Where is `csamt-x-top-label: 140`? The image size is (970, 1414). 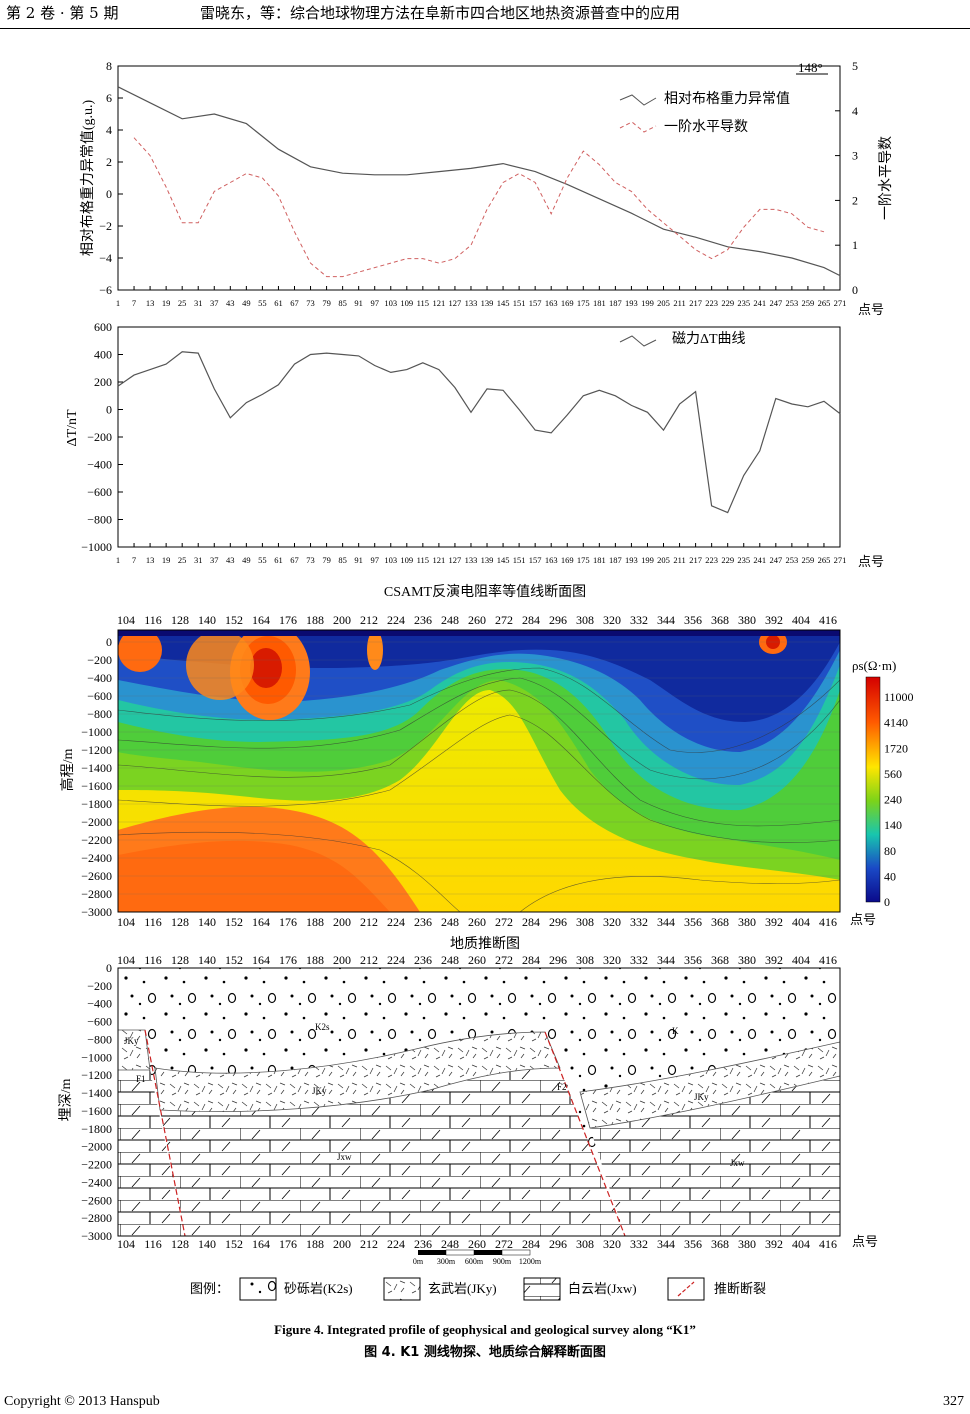 csamt-x-top-label: 140 is located at coordinates (207, 620).